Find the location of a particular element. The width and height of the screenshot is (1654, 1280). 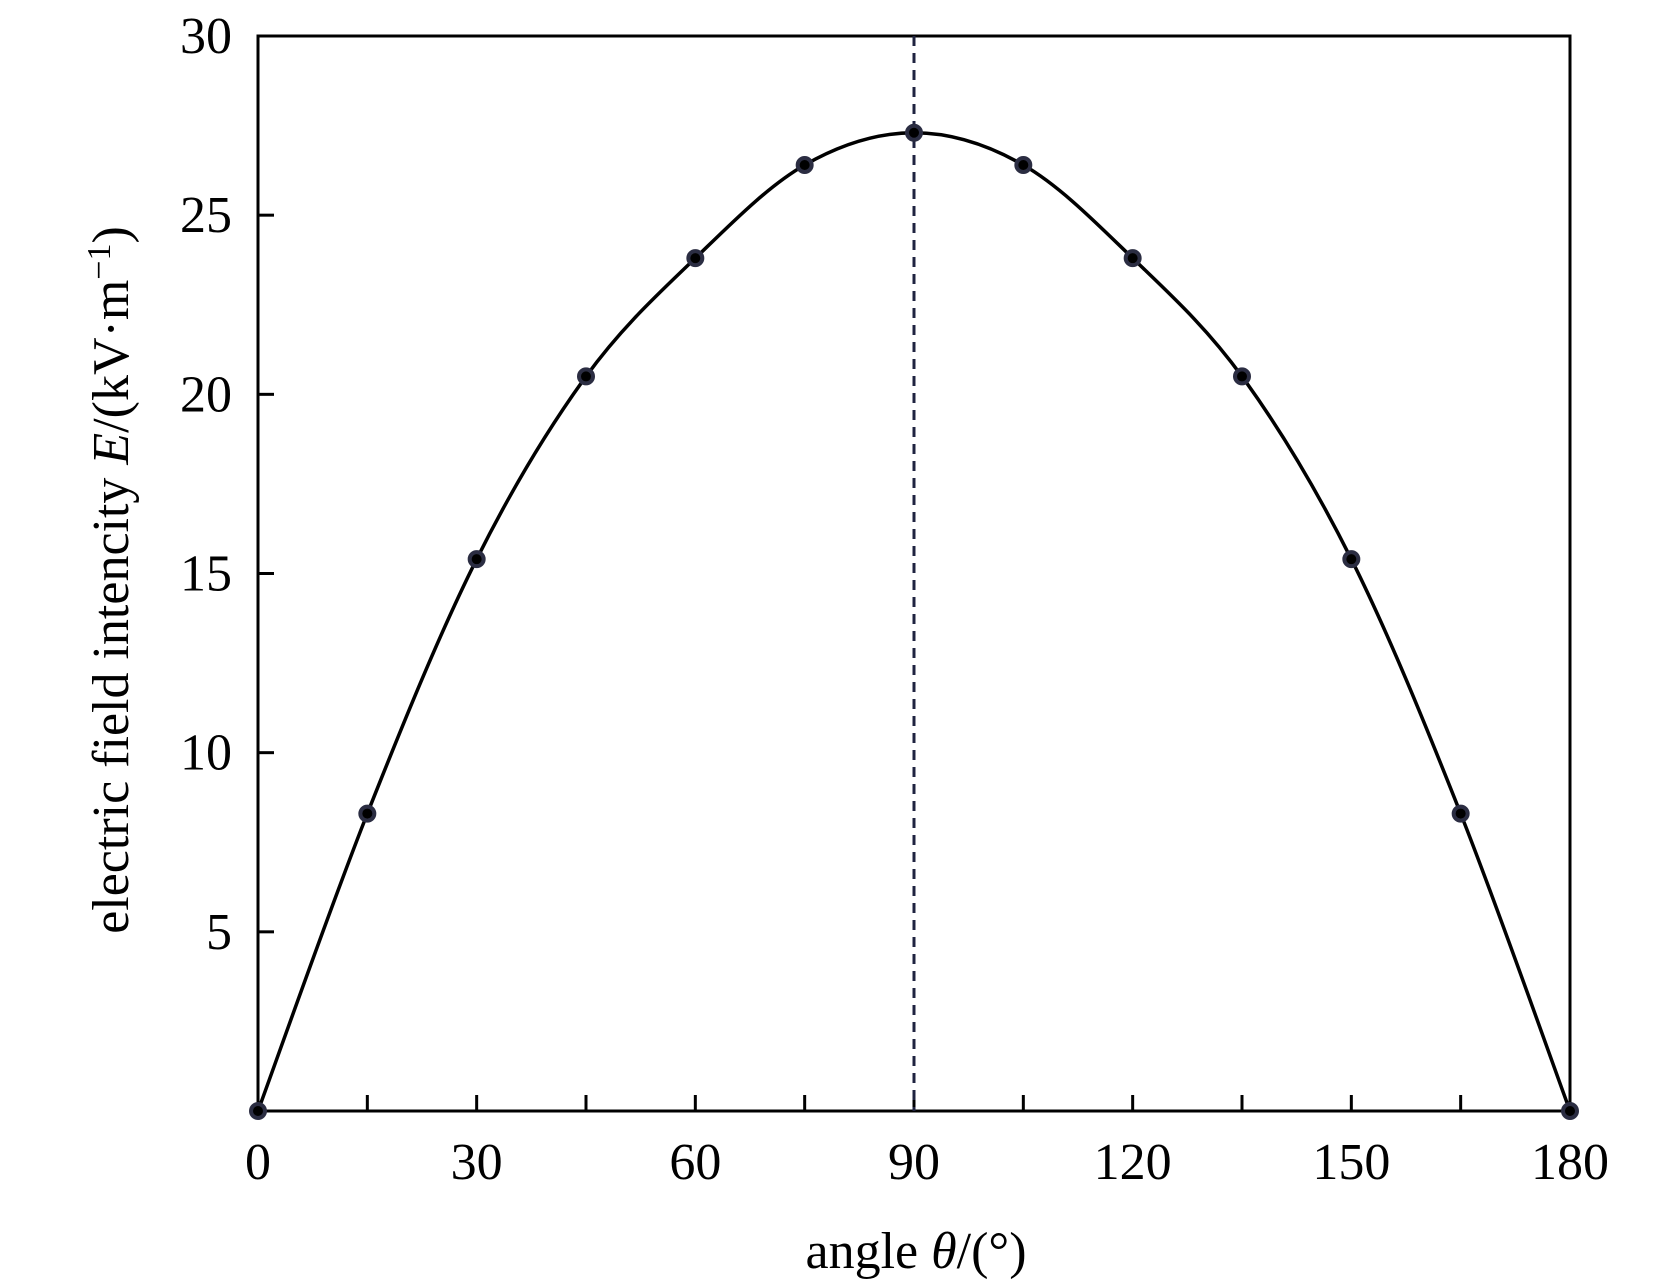

x-tick-label: 120 is located at coordinates (1133, 1162).